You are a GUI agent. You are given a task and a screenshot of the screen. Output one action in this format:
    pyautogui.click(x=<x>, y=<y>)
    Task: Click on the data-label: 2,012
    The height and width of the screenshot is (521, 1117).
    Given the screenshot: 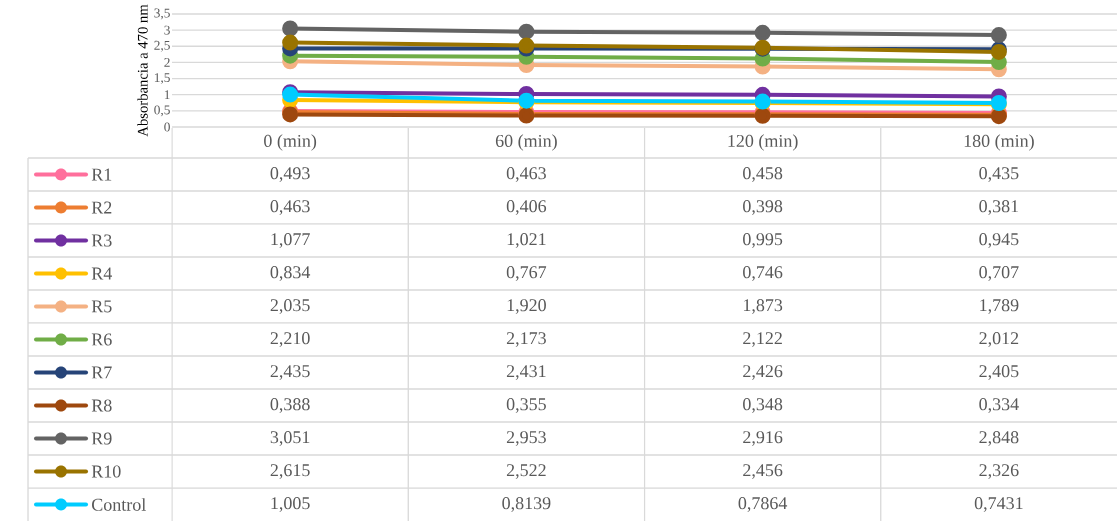 What is the action you would take?
    pyautogui.click(x=999, y=339)
    